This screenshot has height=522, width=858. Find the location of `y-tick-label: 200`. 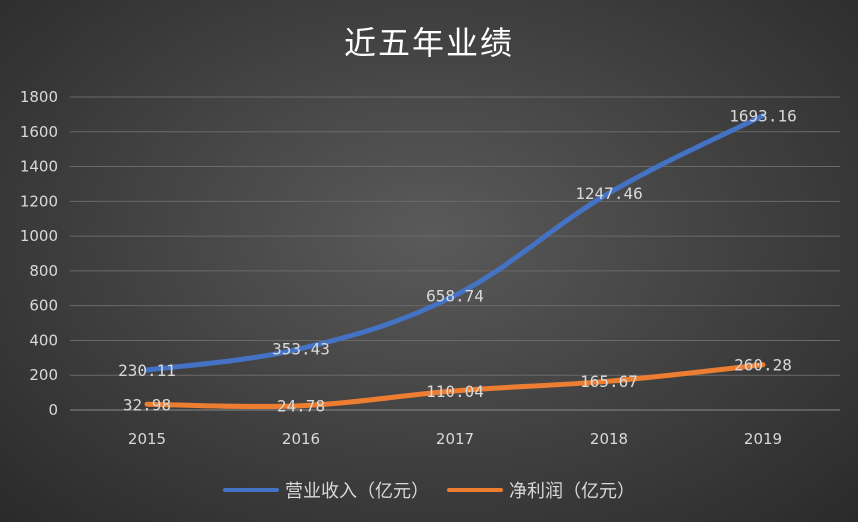

y-tick-label: 200 is located at coordinates (43, 375).